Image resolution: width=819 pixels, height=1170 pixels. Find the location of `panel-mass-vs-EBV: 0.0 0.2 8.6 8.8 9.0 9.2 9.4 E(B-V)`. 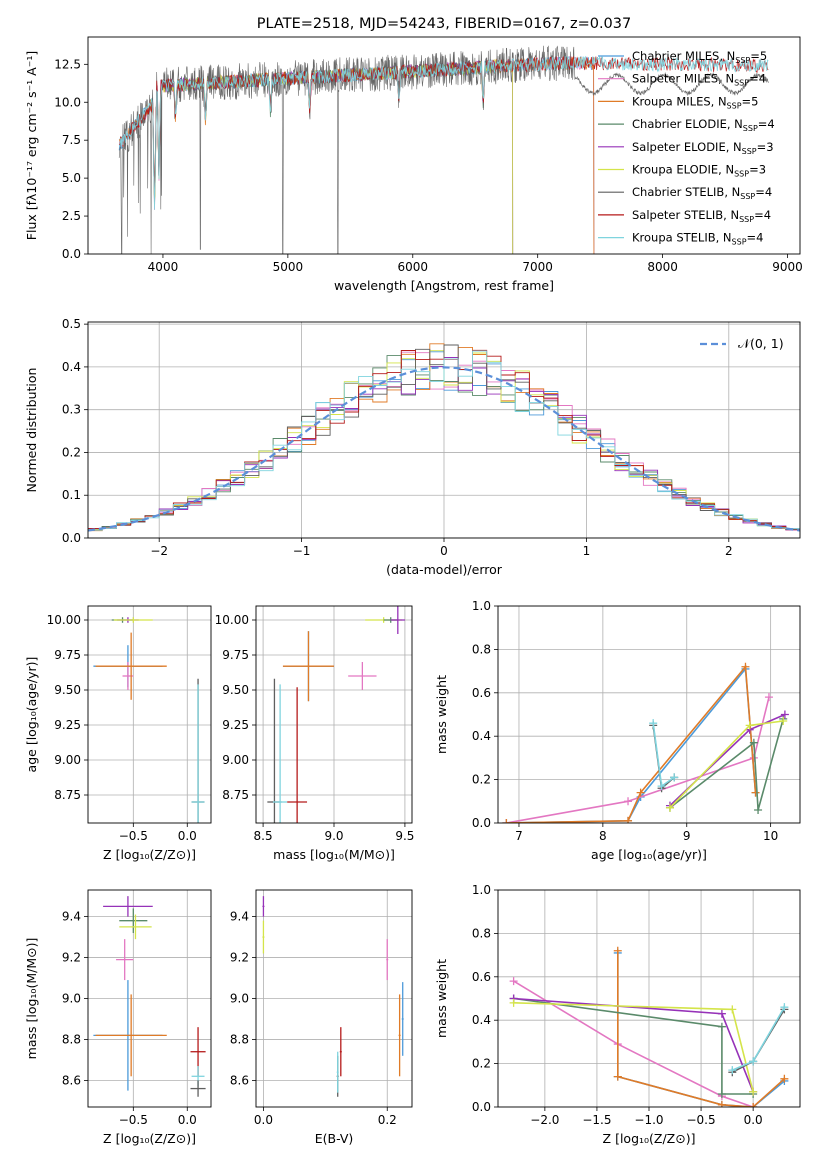

panel-mass-vs-EBV: 0.0 0.2 8.6 8.8 9.0 9.2 9.4 E(B-V) is located at coordinates (321, 1017).